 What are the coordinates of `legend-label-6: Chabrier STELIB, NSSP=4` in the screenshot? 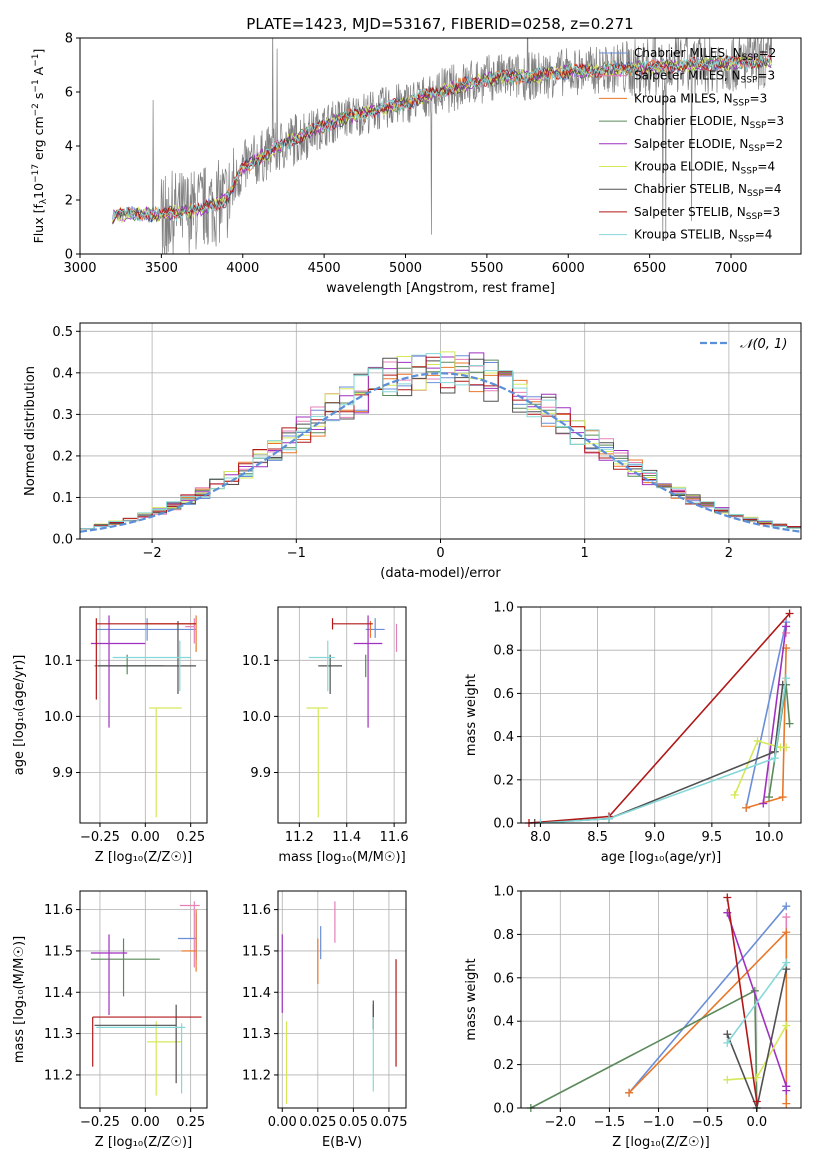 It's located at (708, 190).